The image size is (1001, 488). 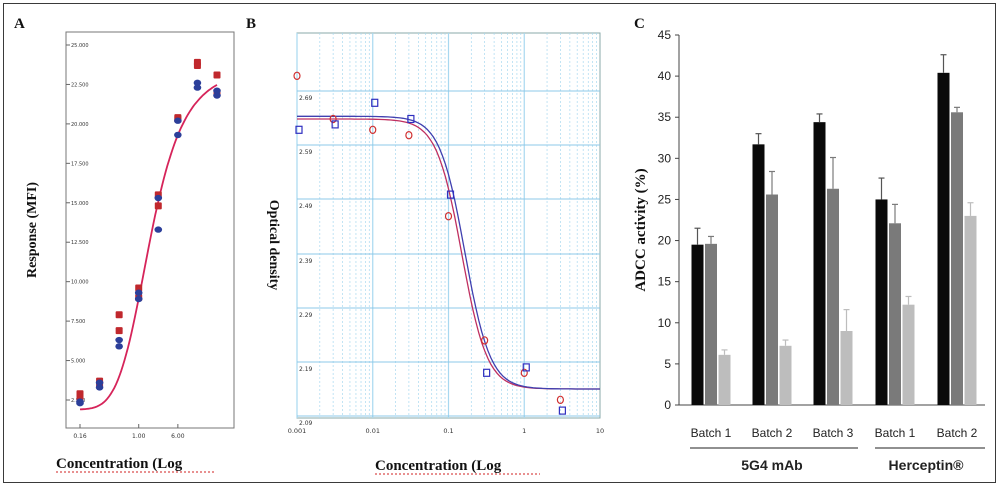 What do you see at coordinates (927, 465) in the screenshot?
I see `panel-c-group-label: Herceptin®` at bounding box center [927, 465].